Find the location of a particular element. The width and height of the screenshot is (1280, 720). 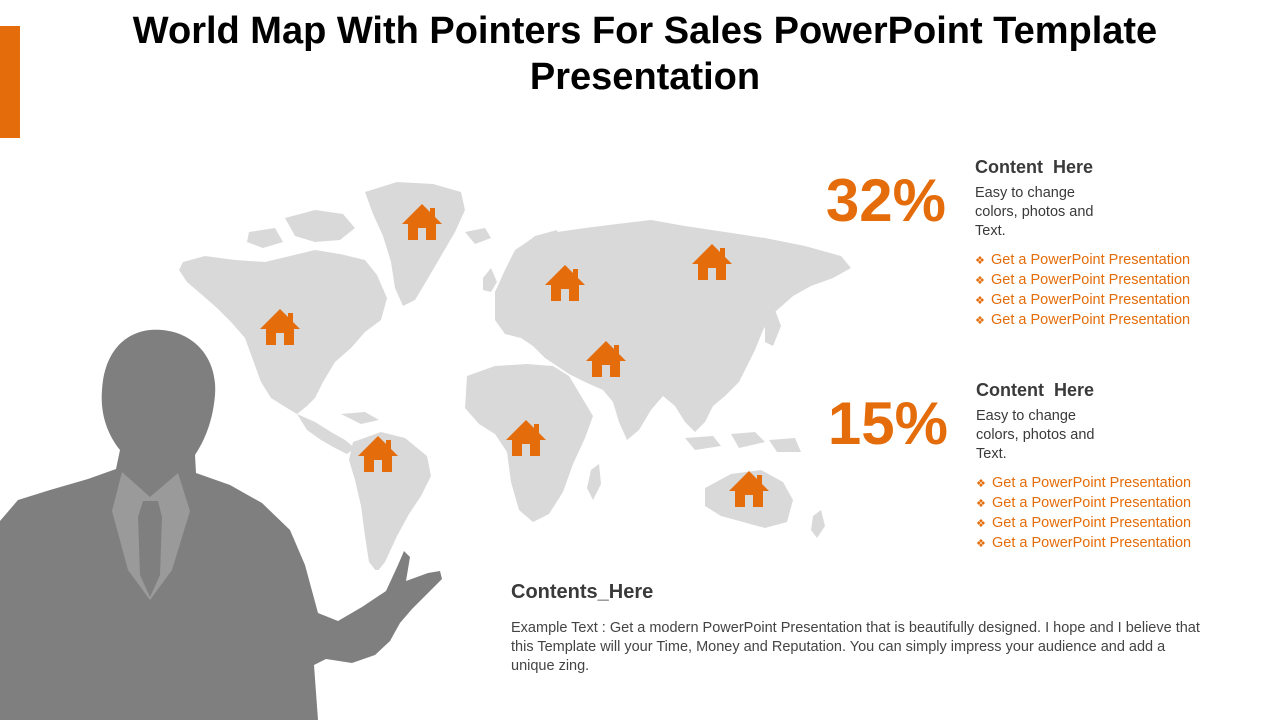

greenland-landmass is located at coordinates (415, 244).